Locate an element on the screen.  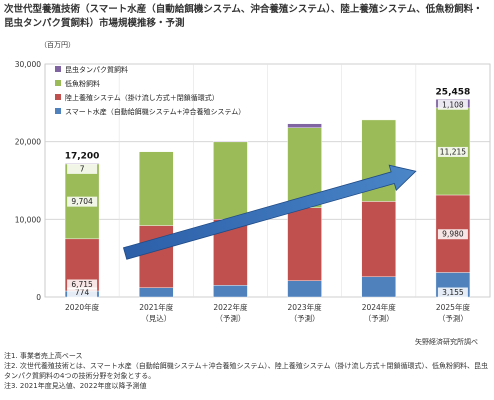
total-label: 17,200 is located at coordinates (82, 156).